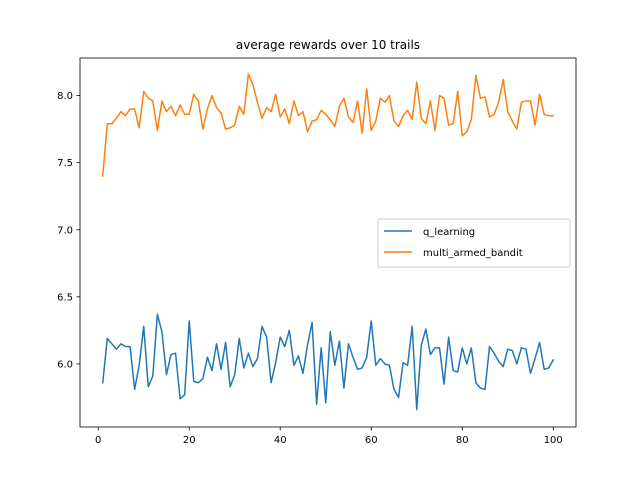 The image size is (640, 480). What do you see at coordinates (65, 230) in the screenshot?
I see `y-tick-label: 7.0` at bounding box center [65, 230].